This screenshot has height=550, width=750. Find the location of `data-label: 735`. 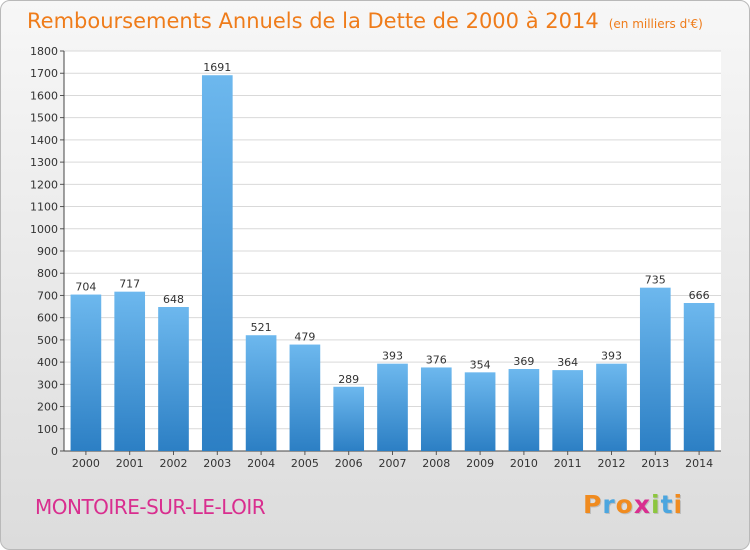

data-label: 735 is located at coordinates (655, 280).